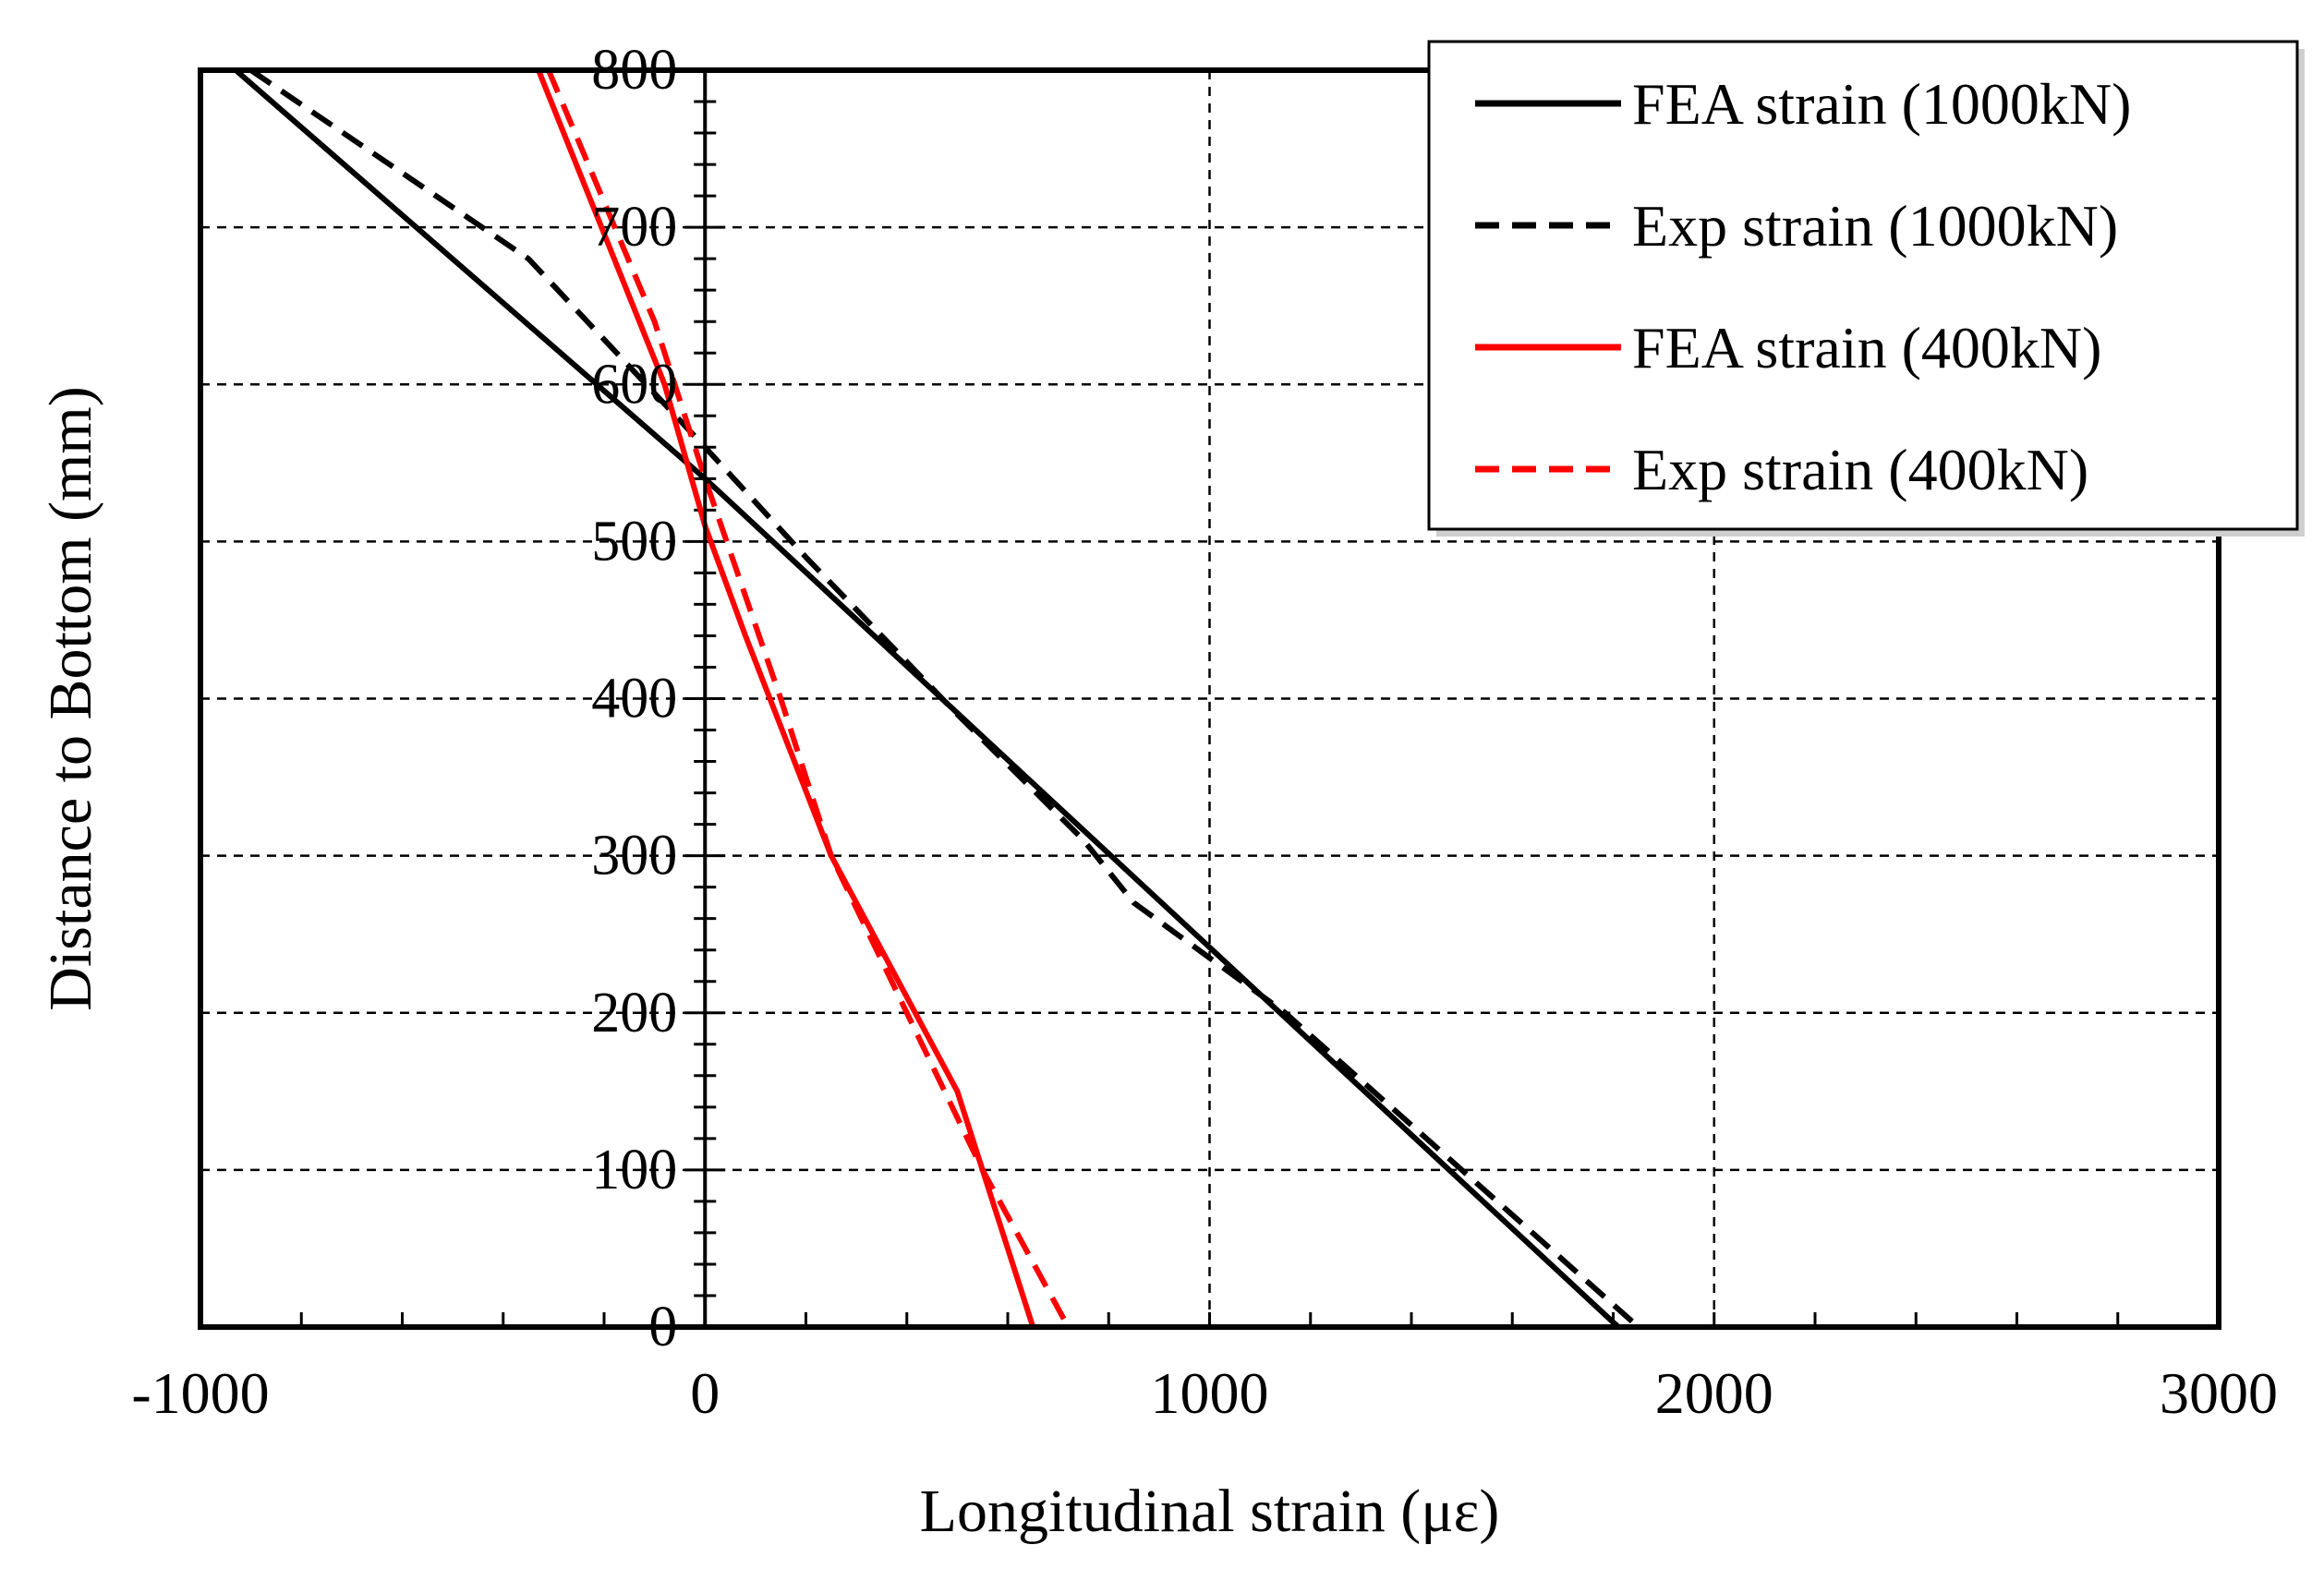  I want to click on legend-label-2: Exp strain (1000kN), so click(1875, 226).